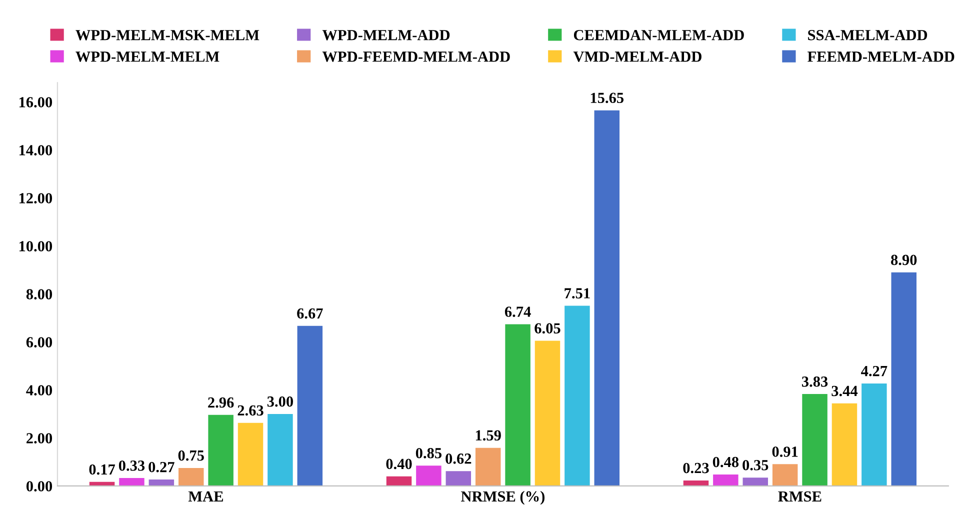  I want to click on data-label: 0.40, so click(399, 464).